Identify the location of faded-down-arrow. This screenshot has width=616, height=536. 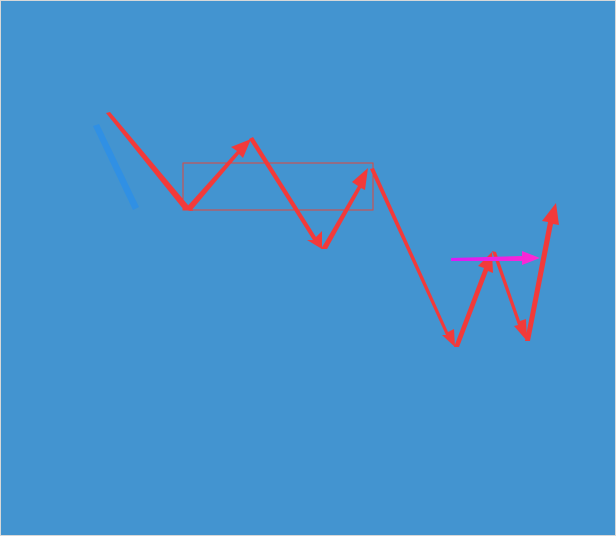
(116, 167).